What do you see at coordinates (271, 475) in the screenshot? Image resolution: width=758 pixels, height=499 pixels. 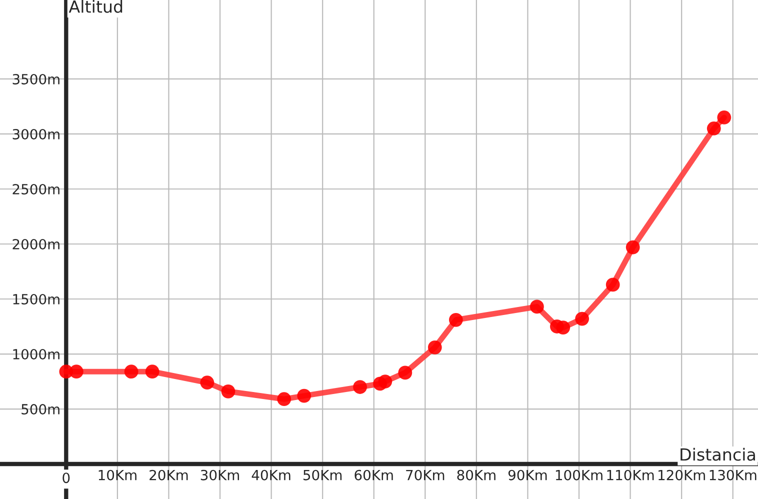 I see `x-tick-label: 40Km` at bounding box center [271, 475].